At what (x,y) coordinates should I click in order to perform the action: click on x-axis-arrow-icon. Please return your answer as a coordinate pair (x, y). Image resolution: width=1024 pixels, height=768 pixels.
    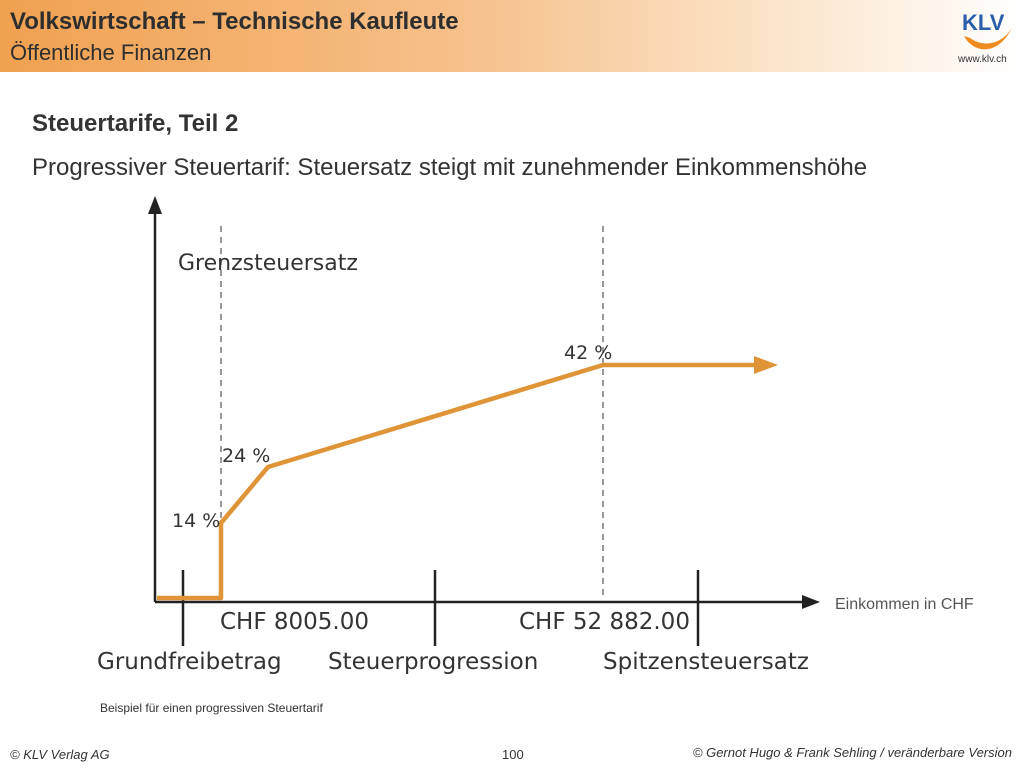
    Looking at the image, I should click on (811, 602).